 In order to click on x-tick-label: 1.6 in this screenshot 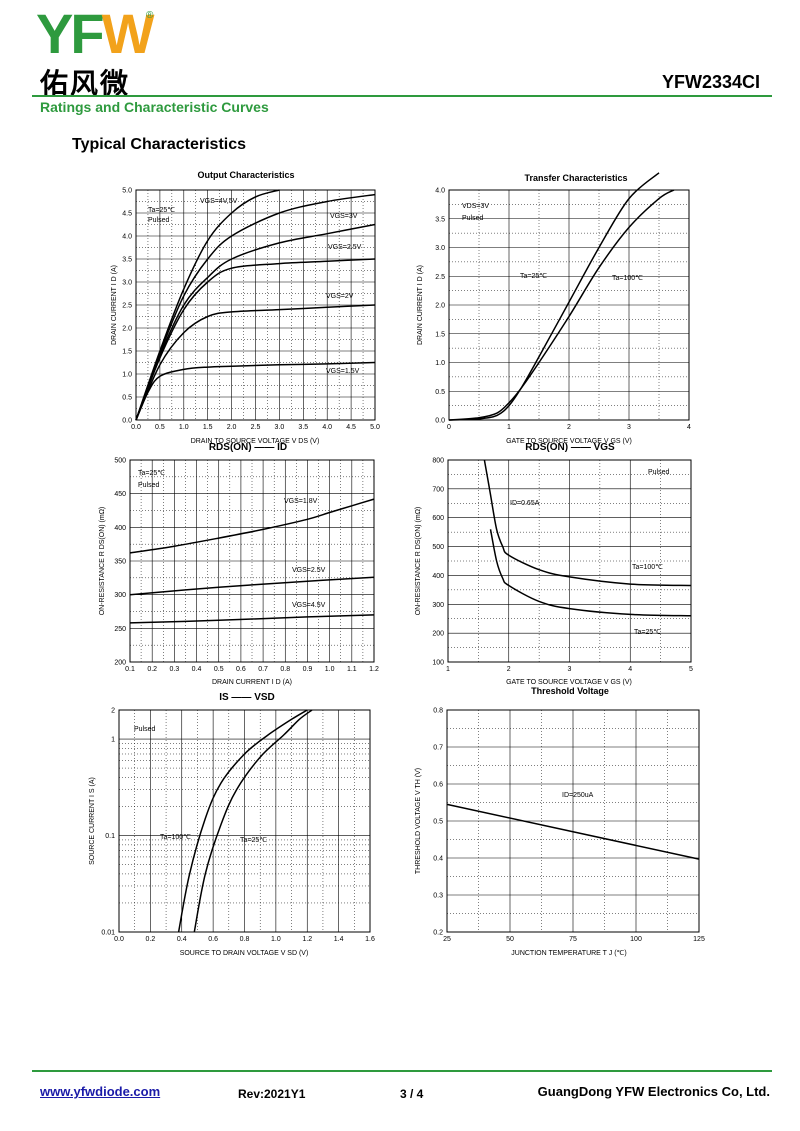, I will do `click(370, 939)`.